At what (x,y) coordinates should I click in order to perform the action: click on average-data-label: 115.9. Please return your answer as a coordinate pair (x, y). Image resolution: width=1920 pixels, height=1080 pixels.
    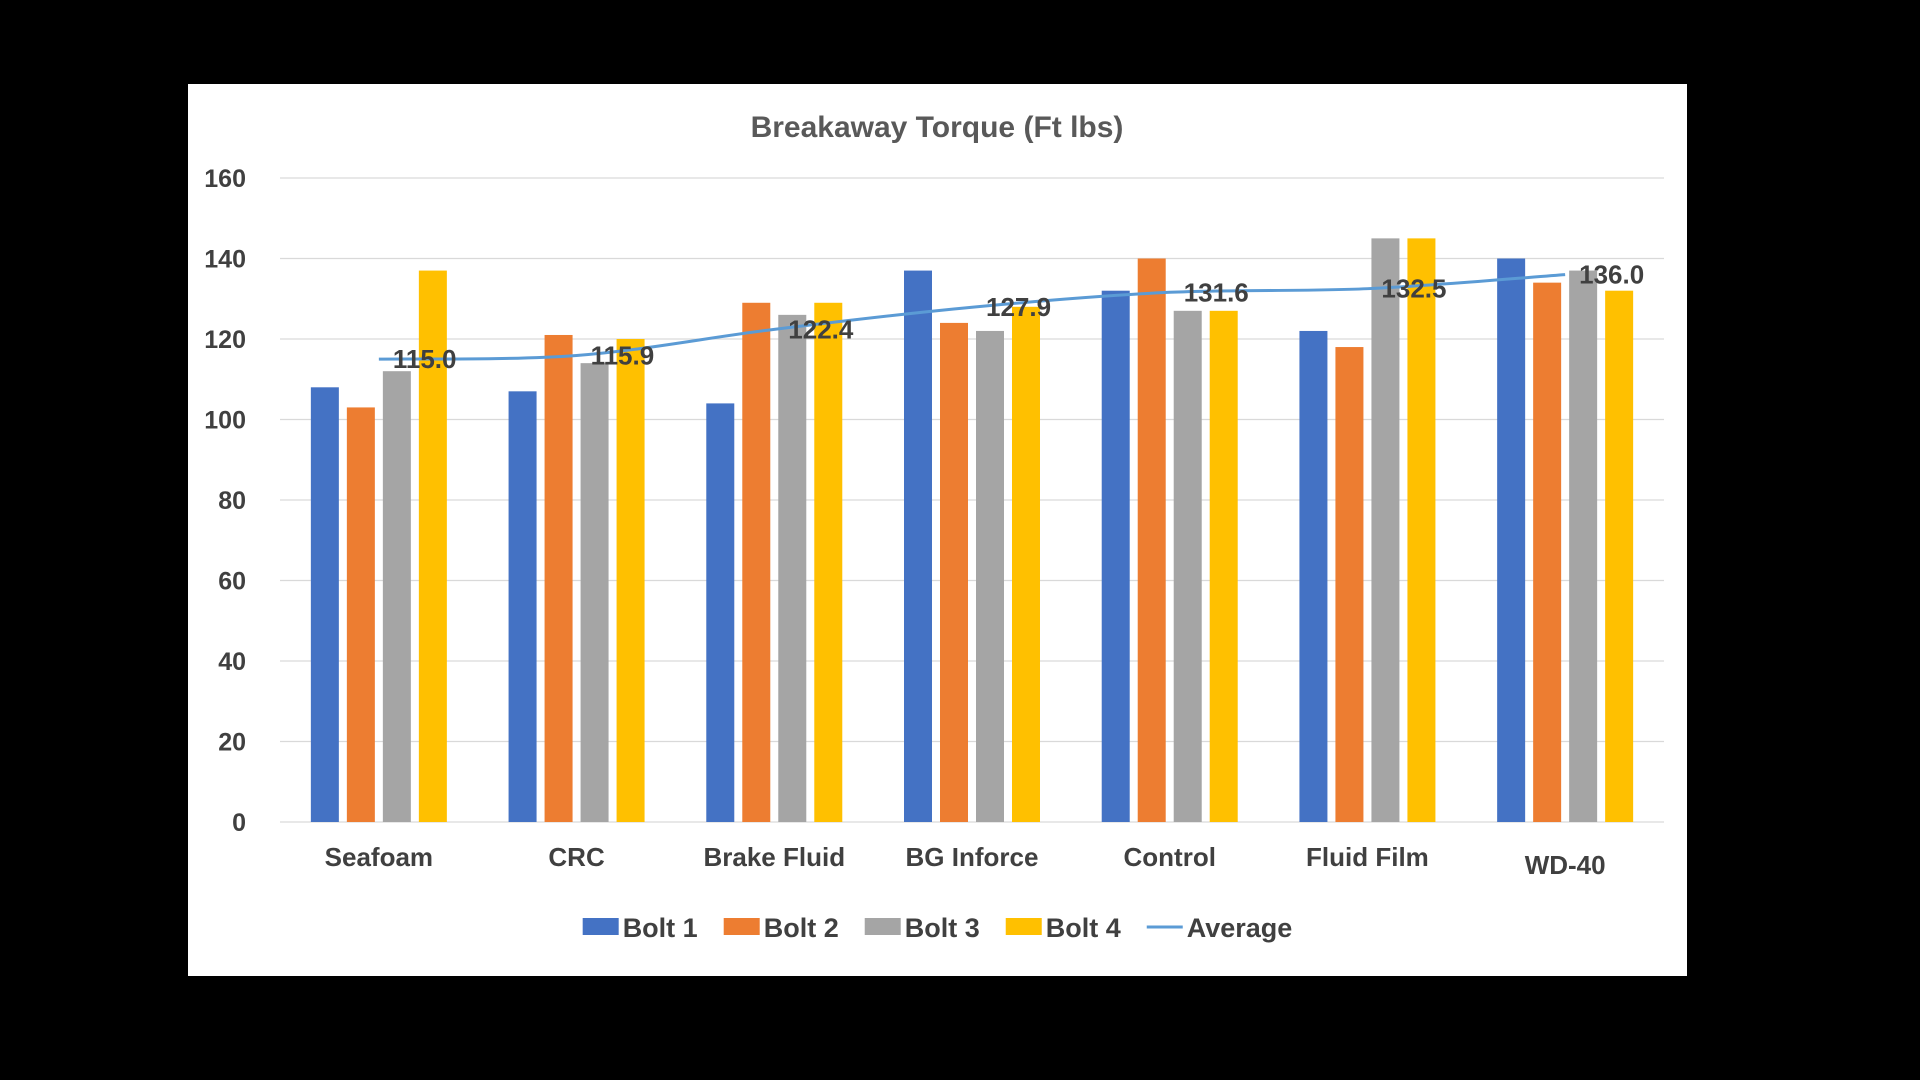
    Looking at the image, I should click on (623, 356).